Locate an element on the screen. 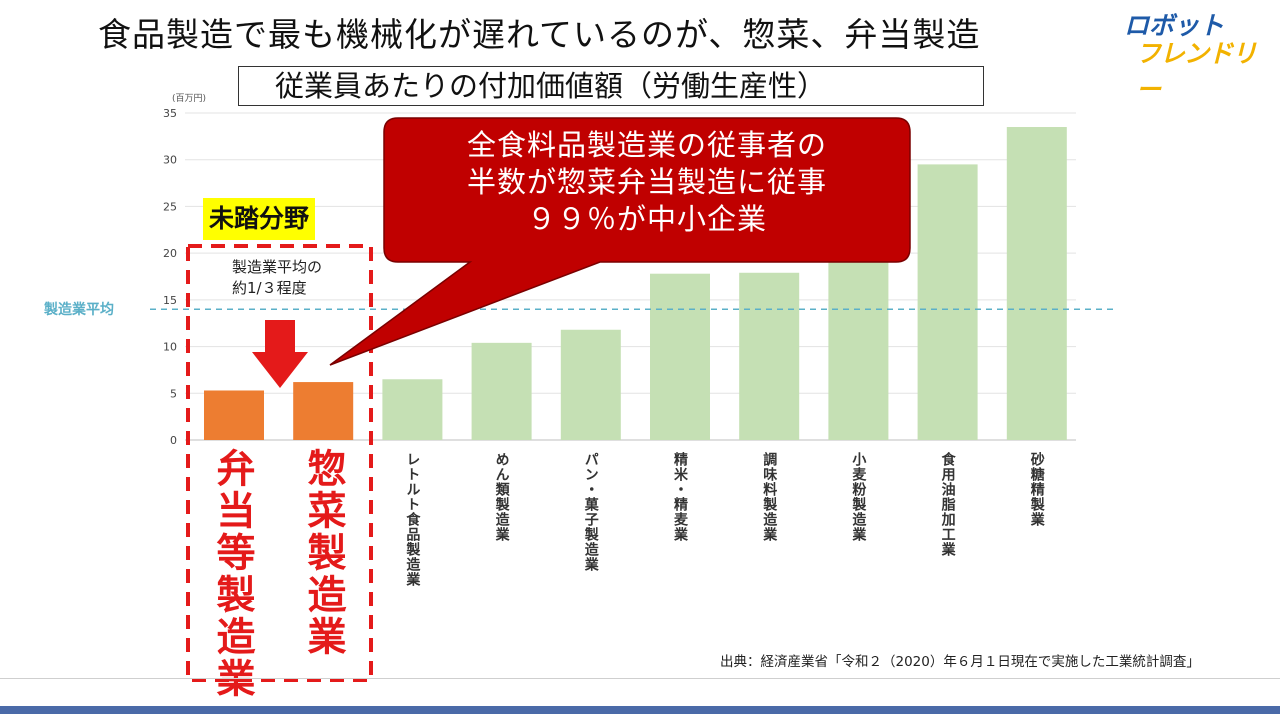 The height and width of the screenshot is (714, 1280). logo-line2: フレンドリー is located at coordinates (1196, 71).